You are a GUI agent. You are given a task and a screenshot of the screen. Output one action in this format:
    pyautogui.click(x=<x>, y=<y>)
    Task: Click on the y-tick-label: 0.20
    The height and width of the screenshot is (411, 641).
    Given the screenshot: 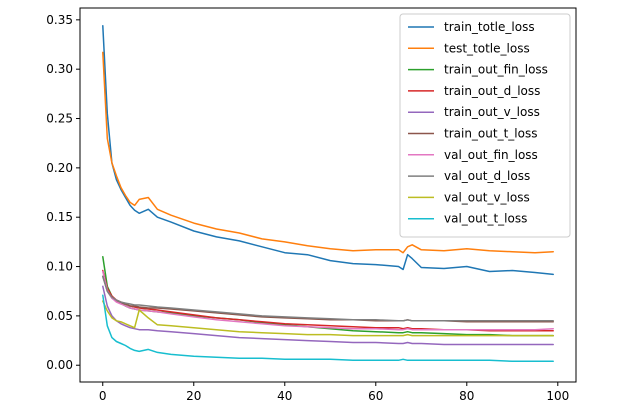 What is the action you would take?
    pyautogui.click(x=59, y=168)
    